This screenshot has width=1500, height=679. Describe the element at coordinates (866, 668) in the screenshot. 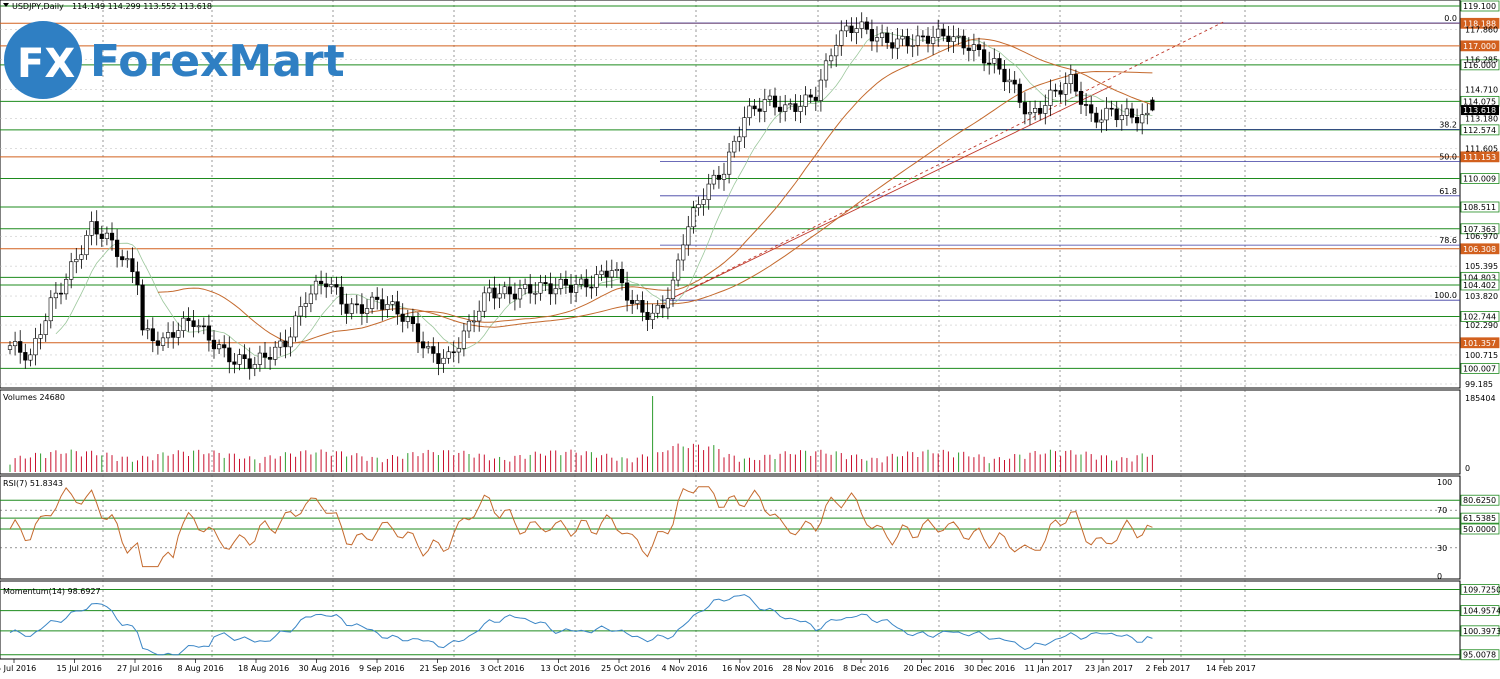

I see `date-label: 8 Dec 2016` at that location.